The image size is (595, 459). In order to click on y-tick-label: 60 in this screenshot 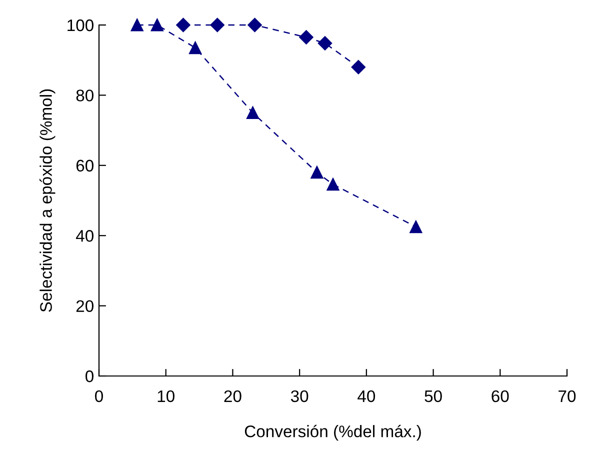, I will do `click(85, 166)`.